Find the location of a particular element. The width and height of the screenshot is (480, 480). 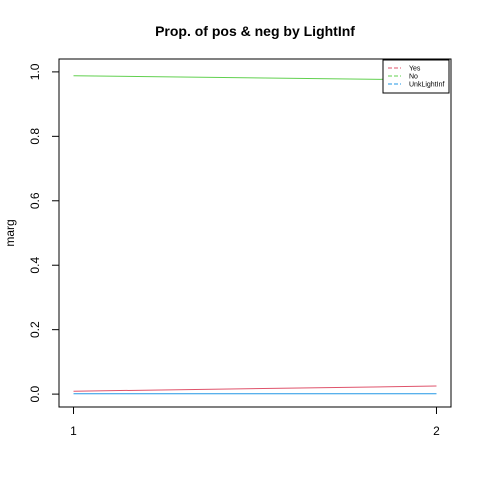

y-tick-label: 0.0 is located at coordinates (35, 393).